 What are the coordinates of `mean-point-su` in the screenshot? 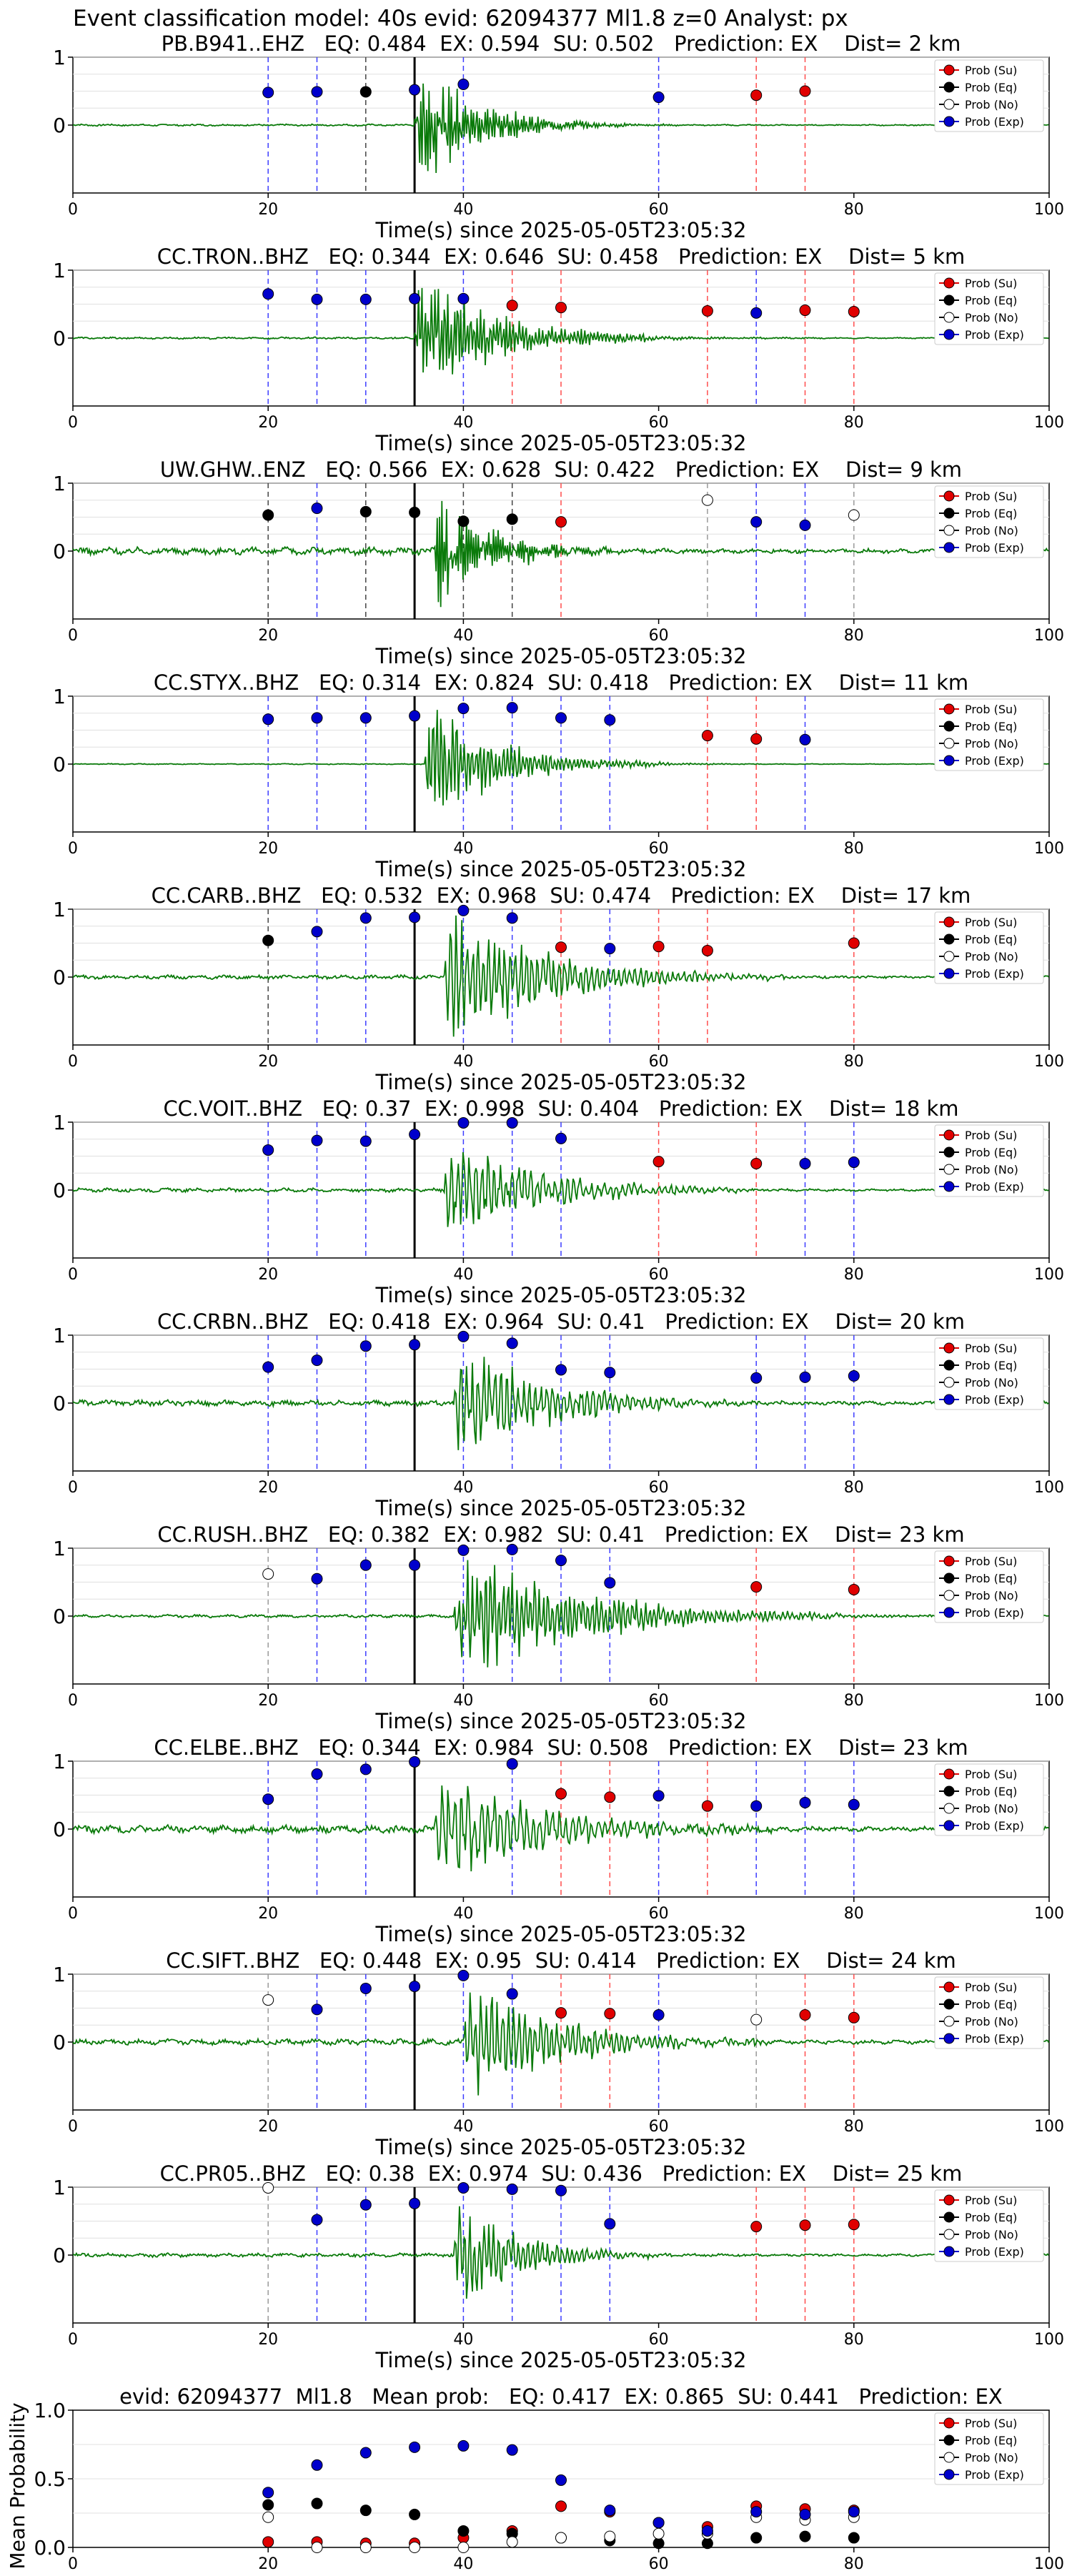 It's located at (268, 2542).